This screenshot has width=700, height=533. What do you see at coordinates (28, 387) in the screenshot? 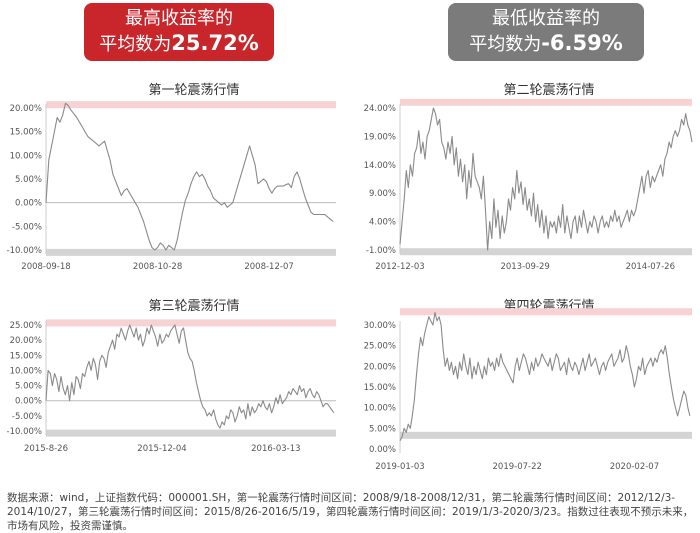
I see `chart-3-ytick-label: 5.00%` at bounding box center [28, 387].